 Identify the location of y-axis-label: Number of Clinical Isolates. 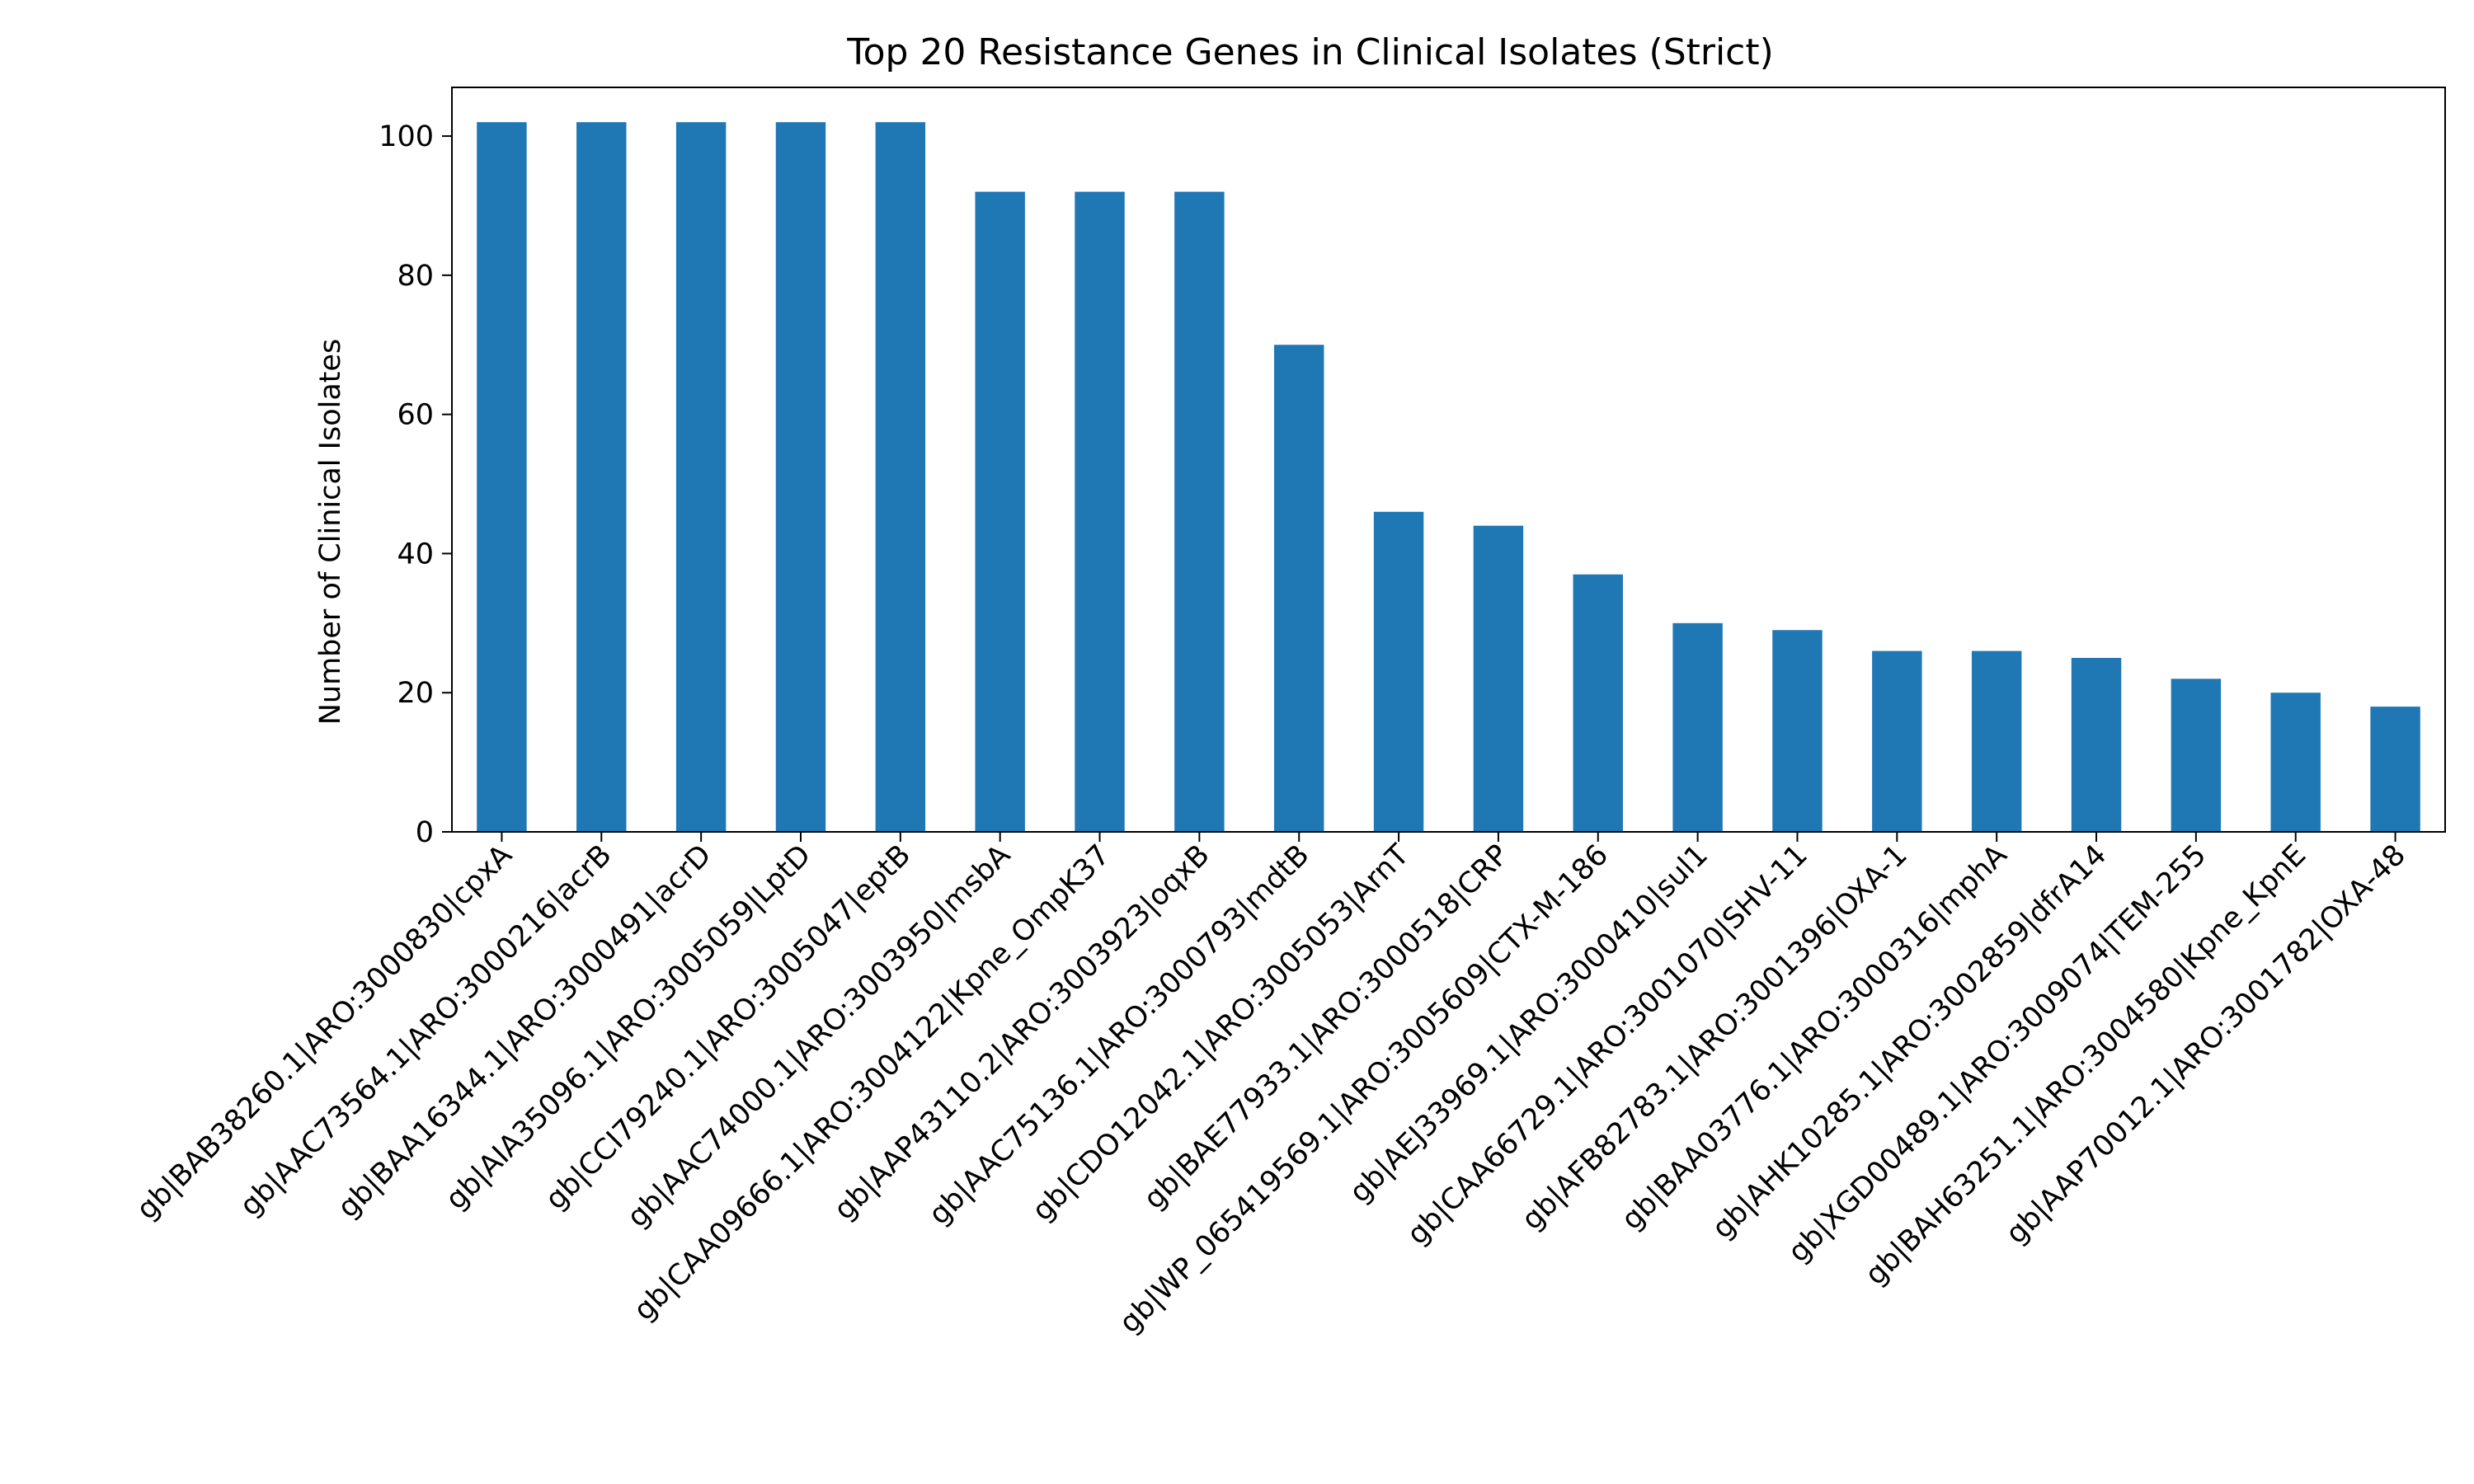
(330, 532).